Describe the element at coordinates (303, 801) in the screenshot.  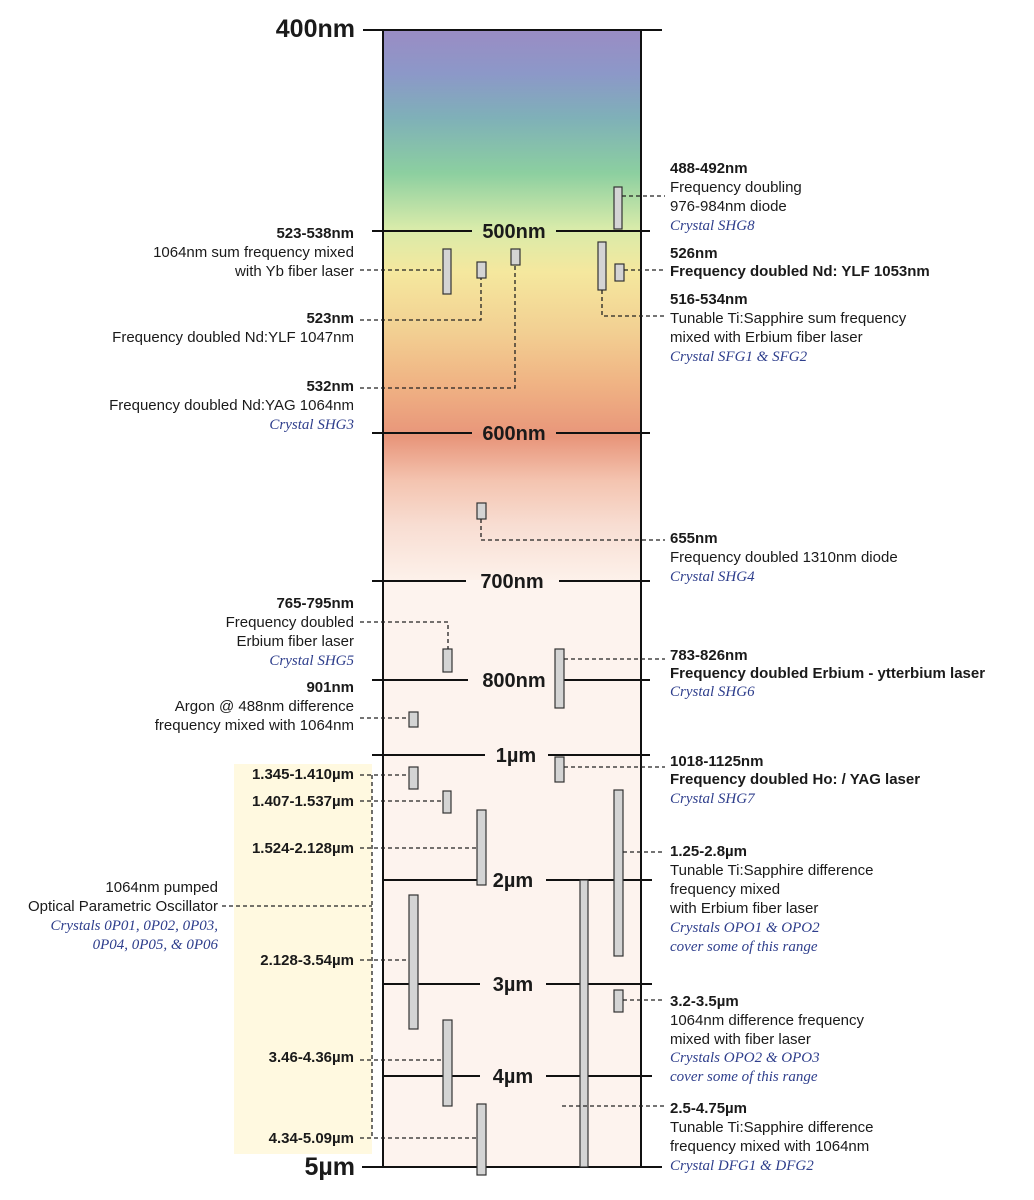
I see `label-opo-range-2: 1.407-1.537µm` at that location.